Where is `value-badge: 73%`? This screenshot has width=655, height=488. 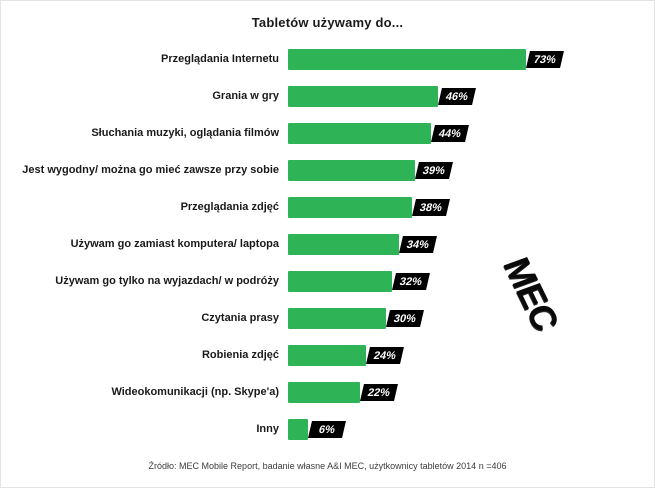
value-badge: 73% is located at coordinates (545, 59).